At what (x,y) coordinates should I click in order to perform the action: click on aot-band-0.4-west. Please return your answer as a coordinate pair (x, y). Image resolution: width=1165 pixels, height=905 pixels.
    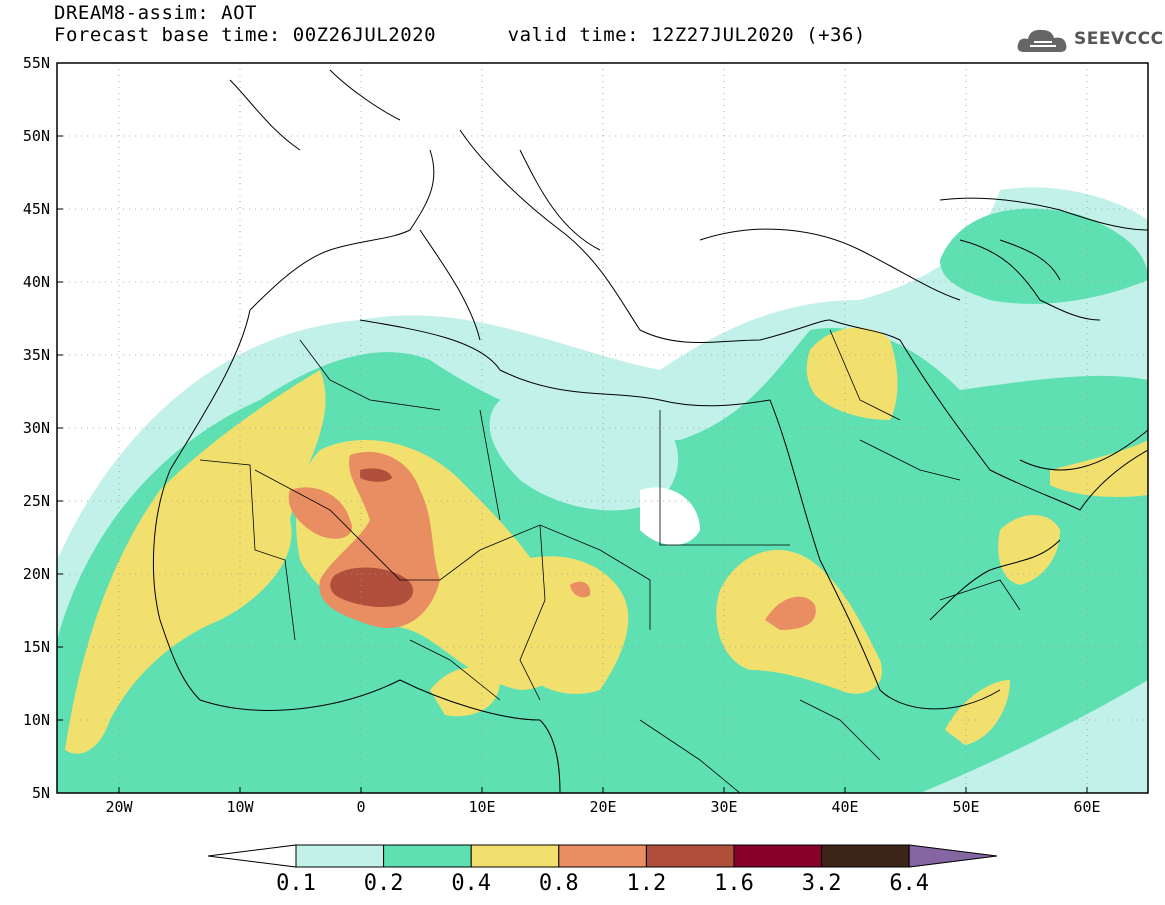
    Looking at the image, I should click on (195, 562).